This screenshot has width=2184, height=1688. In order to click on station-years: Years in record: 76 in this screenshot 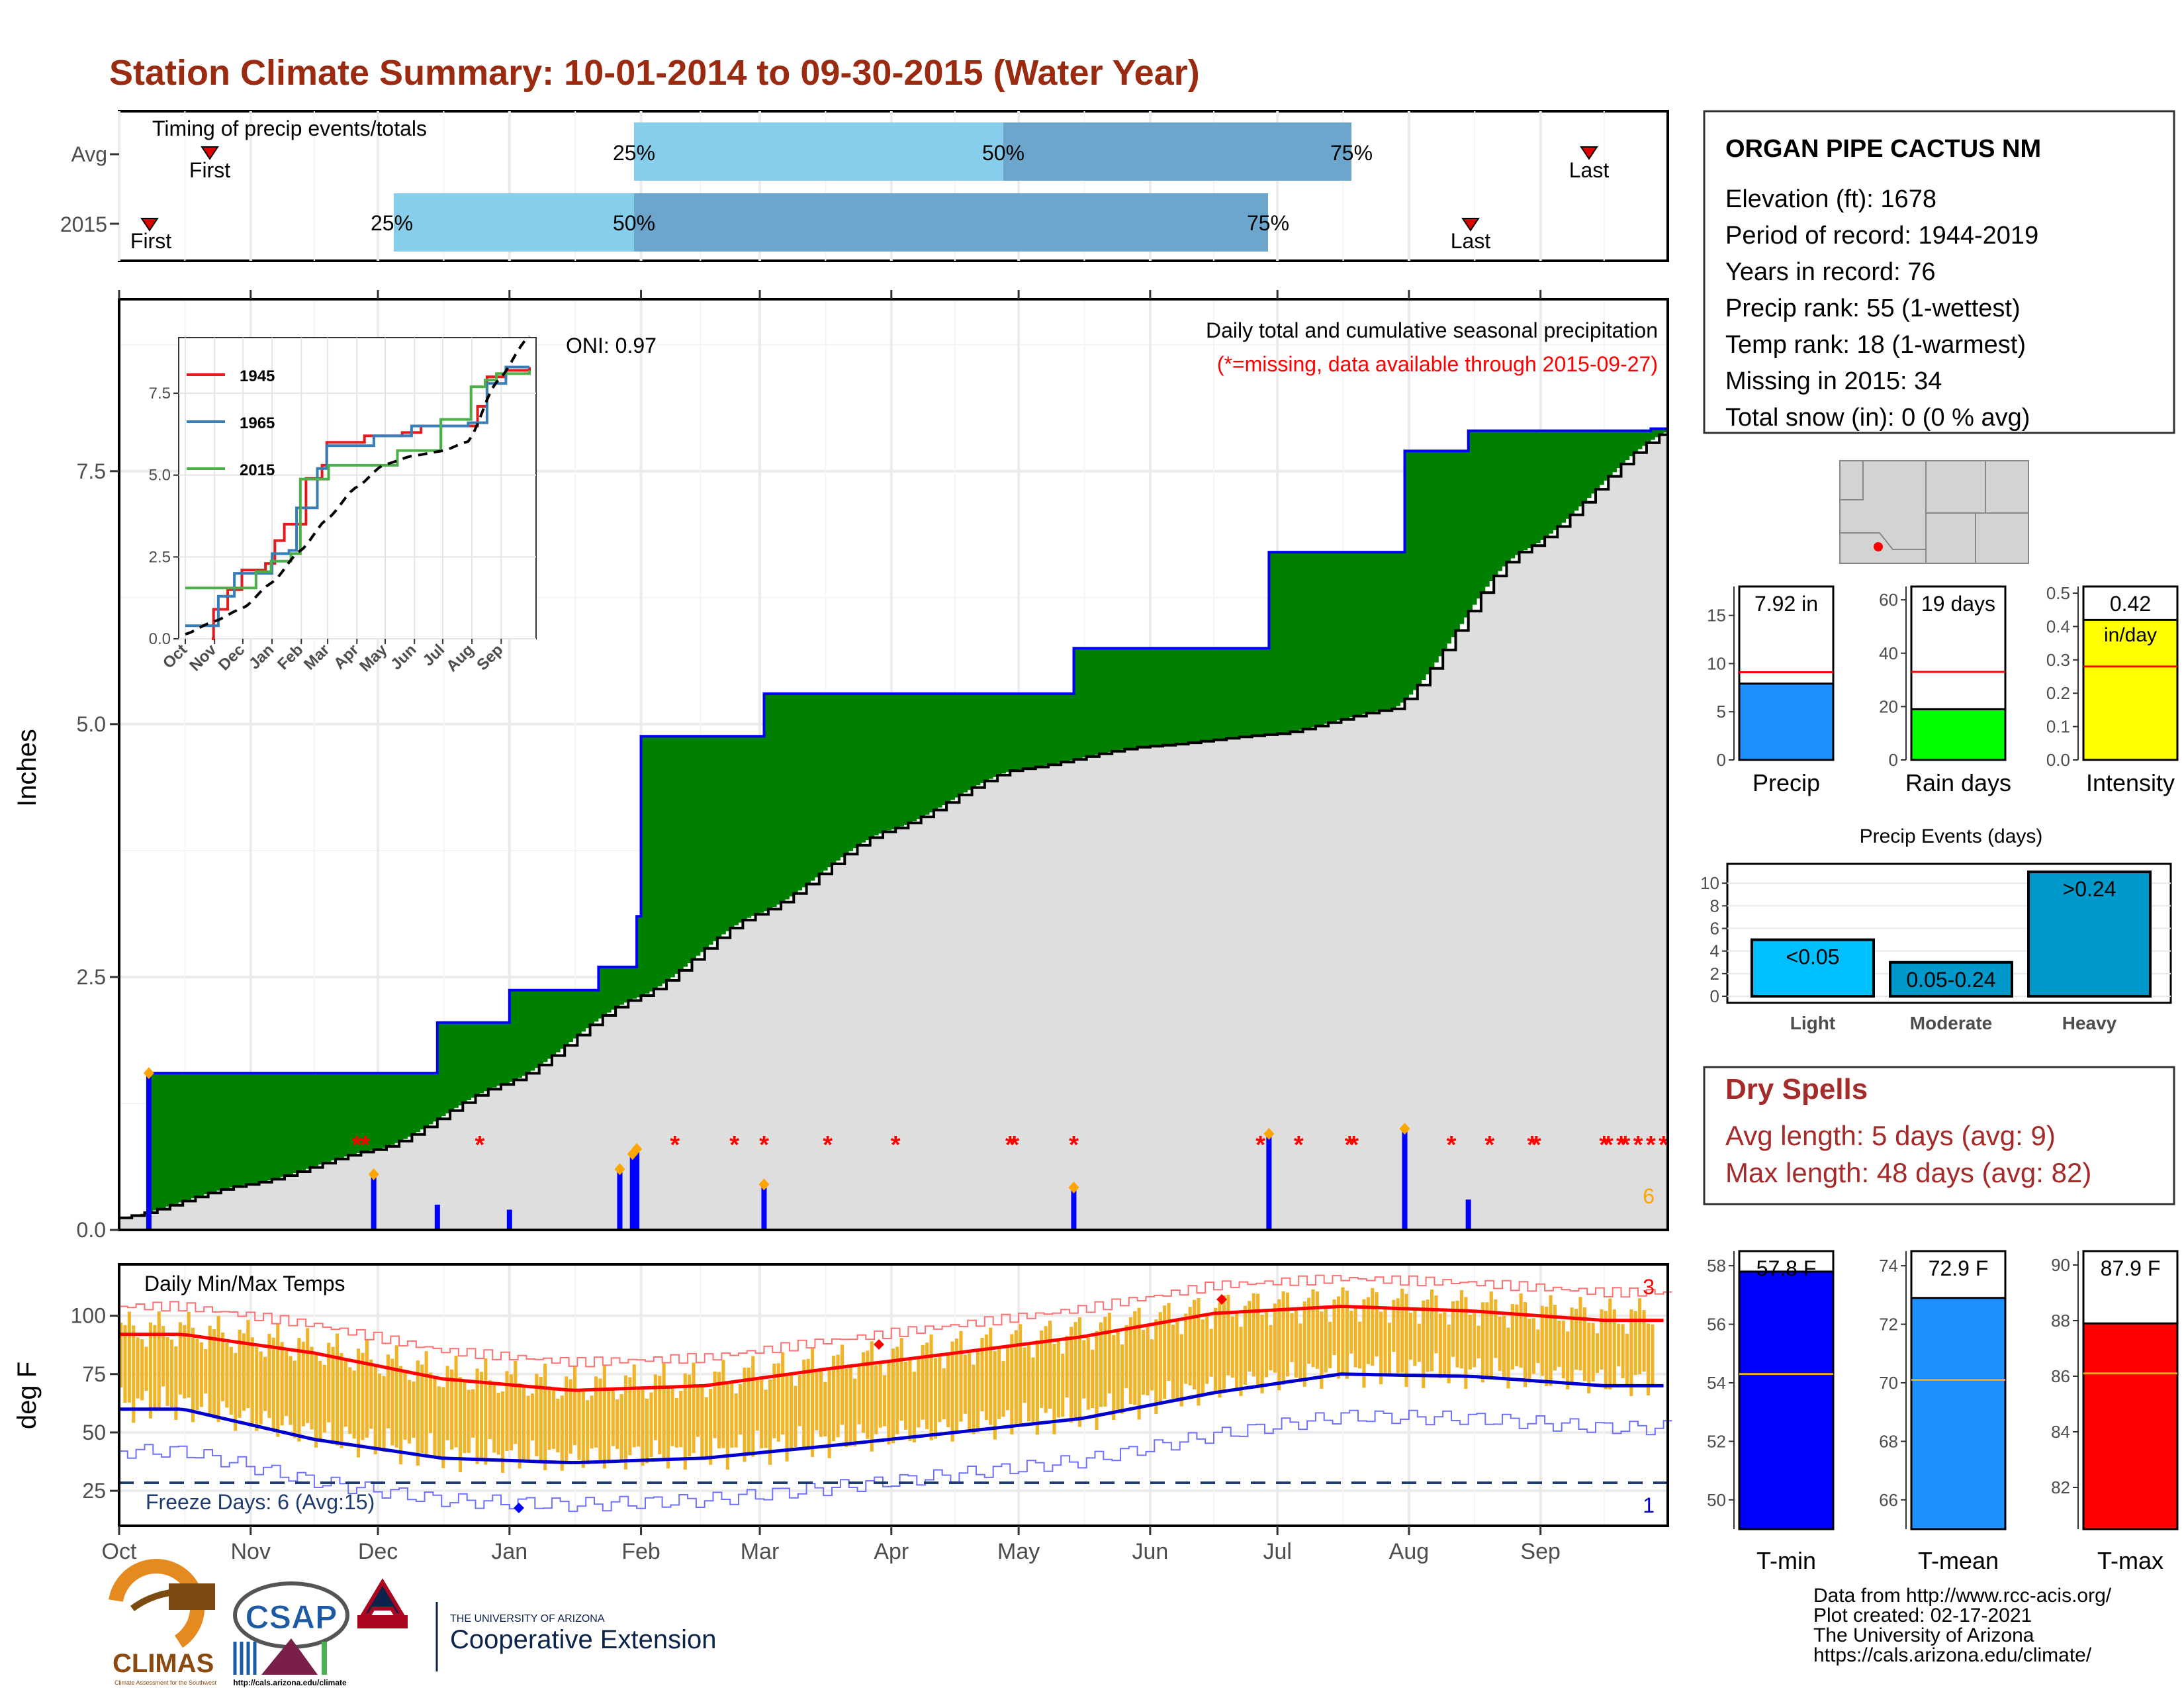, I will do `click(1831, 272)`.